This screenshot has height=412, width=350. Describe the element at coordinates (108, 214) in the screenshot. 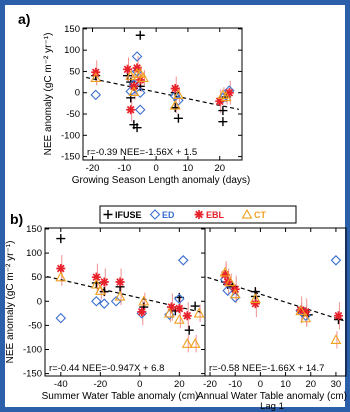

I see `legend-marker-ifuse` at that location.